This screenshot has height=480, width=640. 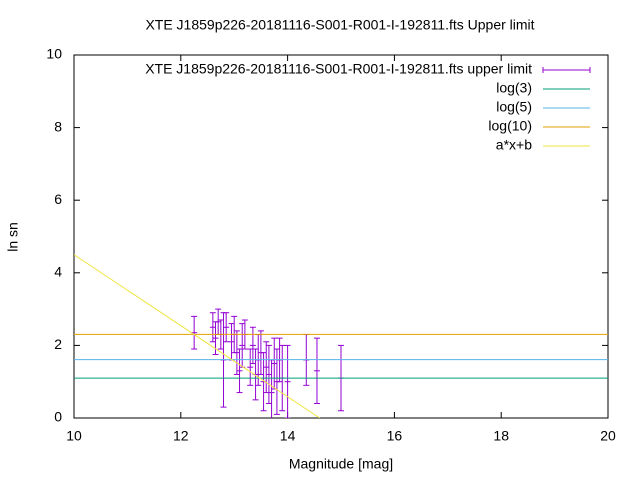 What do you see at coordinates (54, 54) in the screenshot?
I see `y-tick-label: 10` at bounding box center [54, 54].